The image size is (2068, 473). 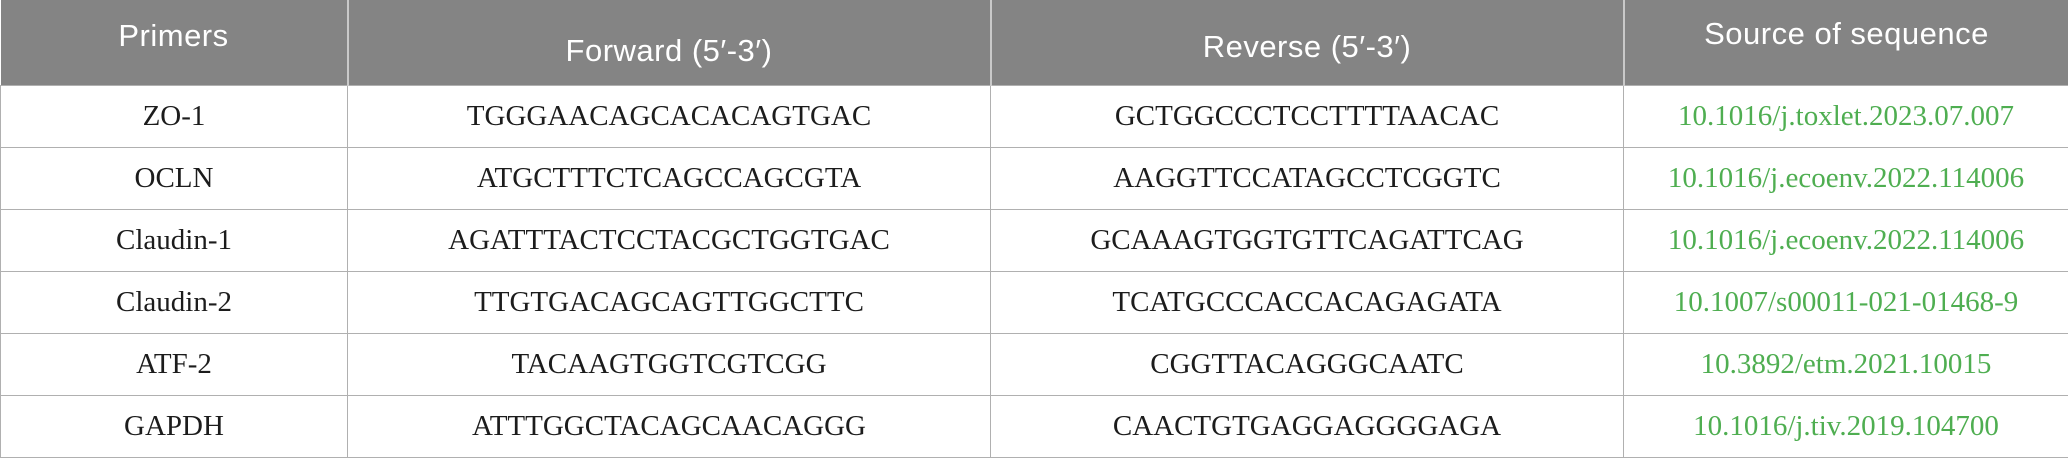 I want to click on primer-name-cell: GAPDH, so click(x=174, y=426).